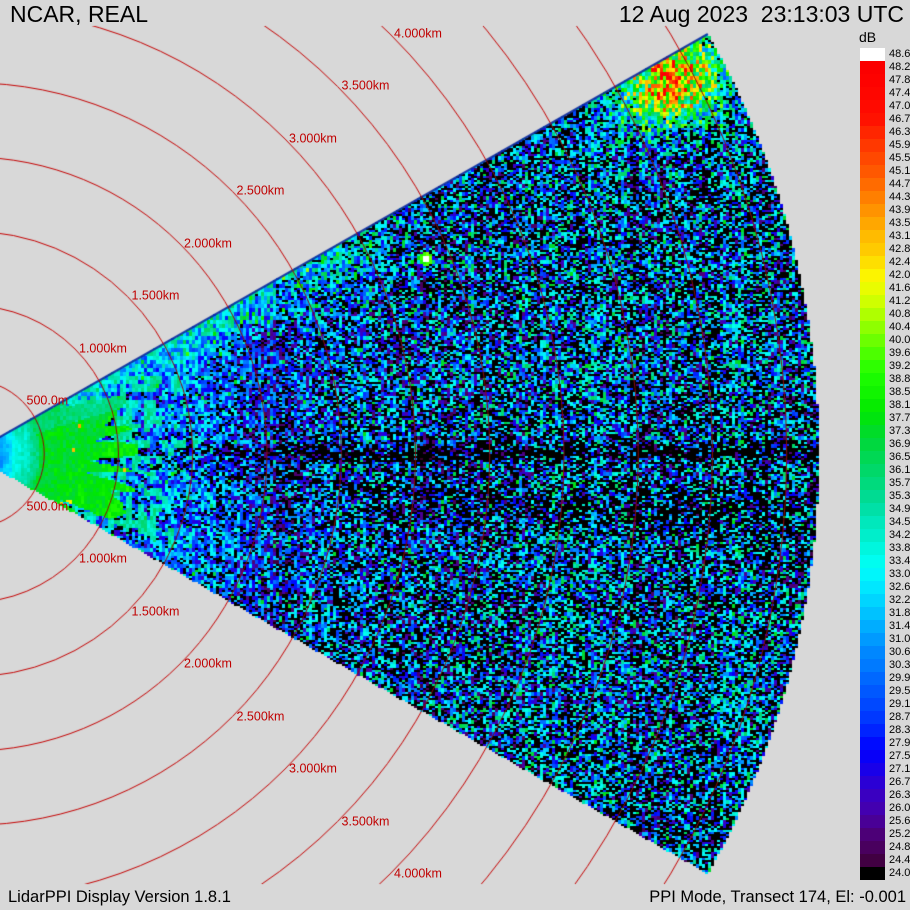 The image size is (910, 910). Describe the element at coordinates (208, 243) in the screenshot. I see `range-ring-label: 2.000km` at that location.